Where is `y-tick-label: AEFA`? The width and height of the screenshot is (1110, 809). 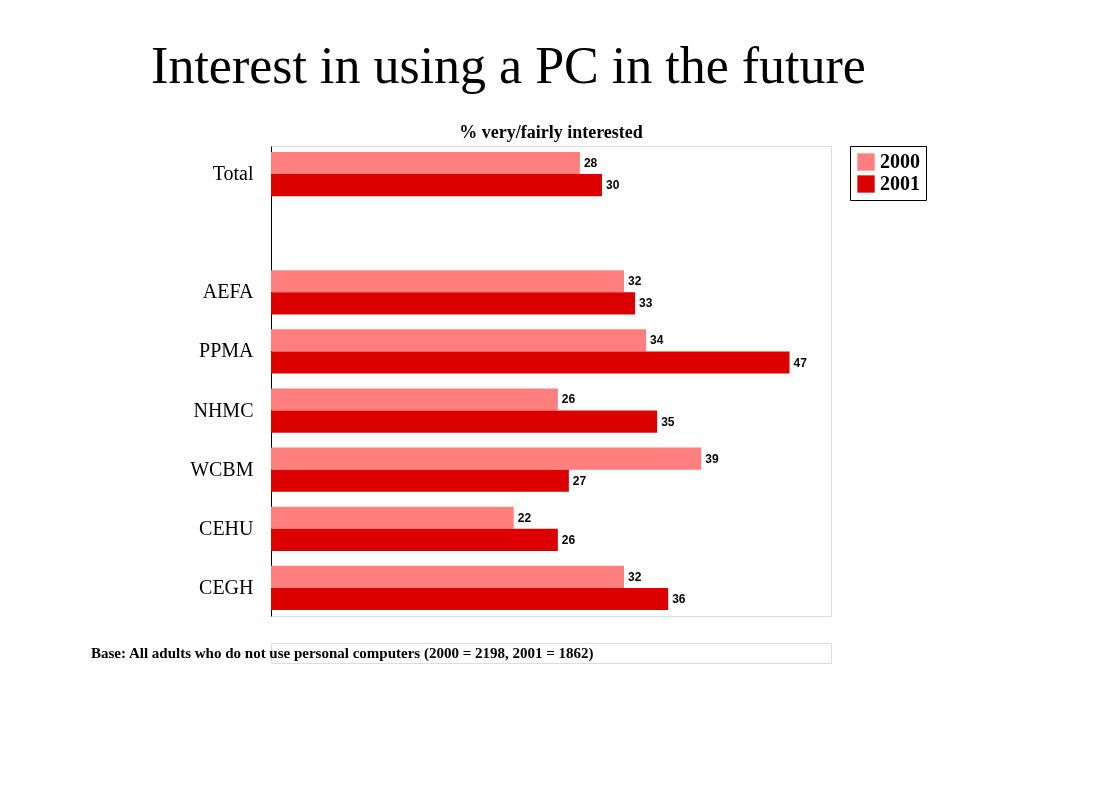
y-tick-label: AEFA is located at coordinates (228, 291).